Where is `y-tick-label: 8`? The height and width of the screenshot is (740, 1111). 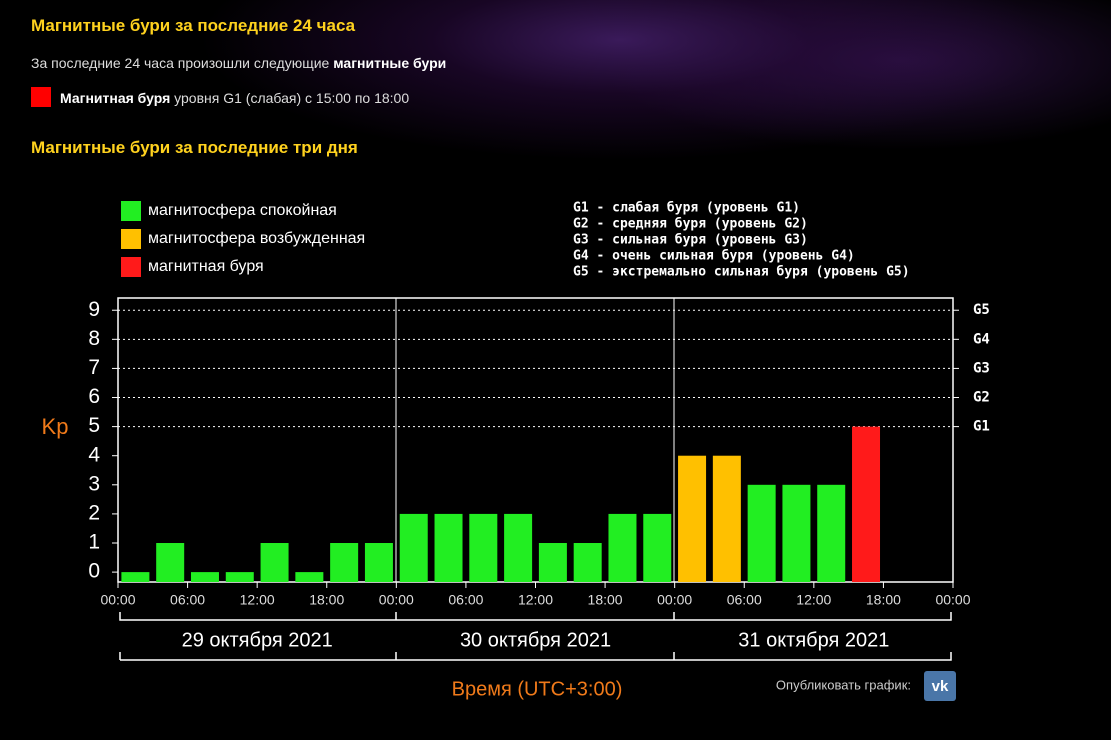
y-tick-label: 8 is located at coordinates (94, 338).